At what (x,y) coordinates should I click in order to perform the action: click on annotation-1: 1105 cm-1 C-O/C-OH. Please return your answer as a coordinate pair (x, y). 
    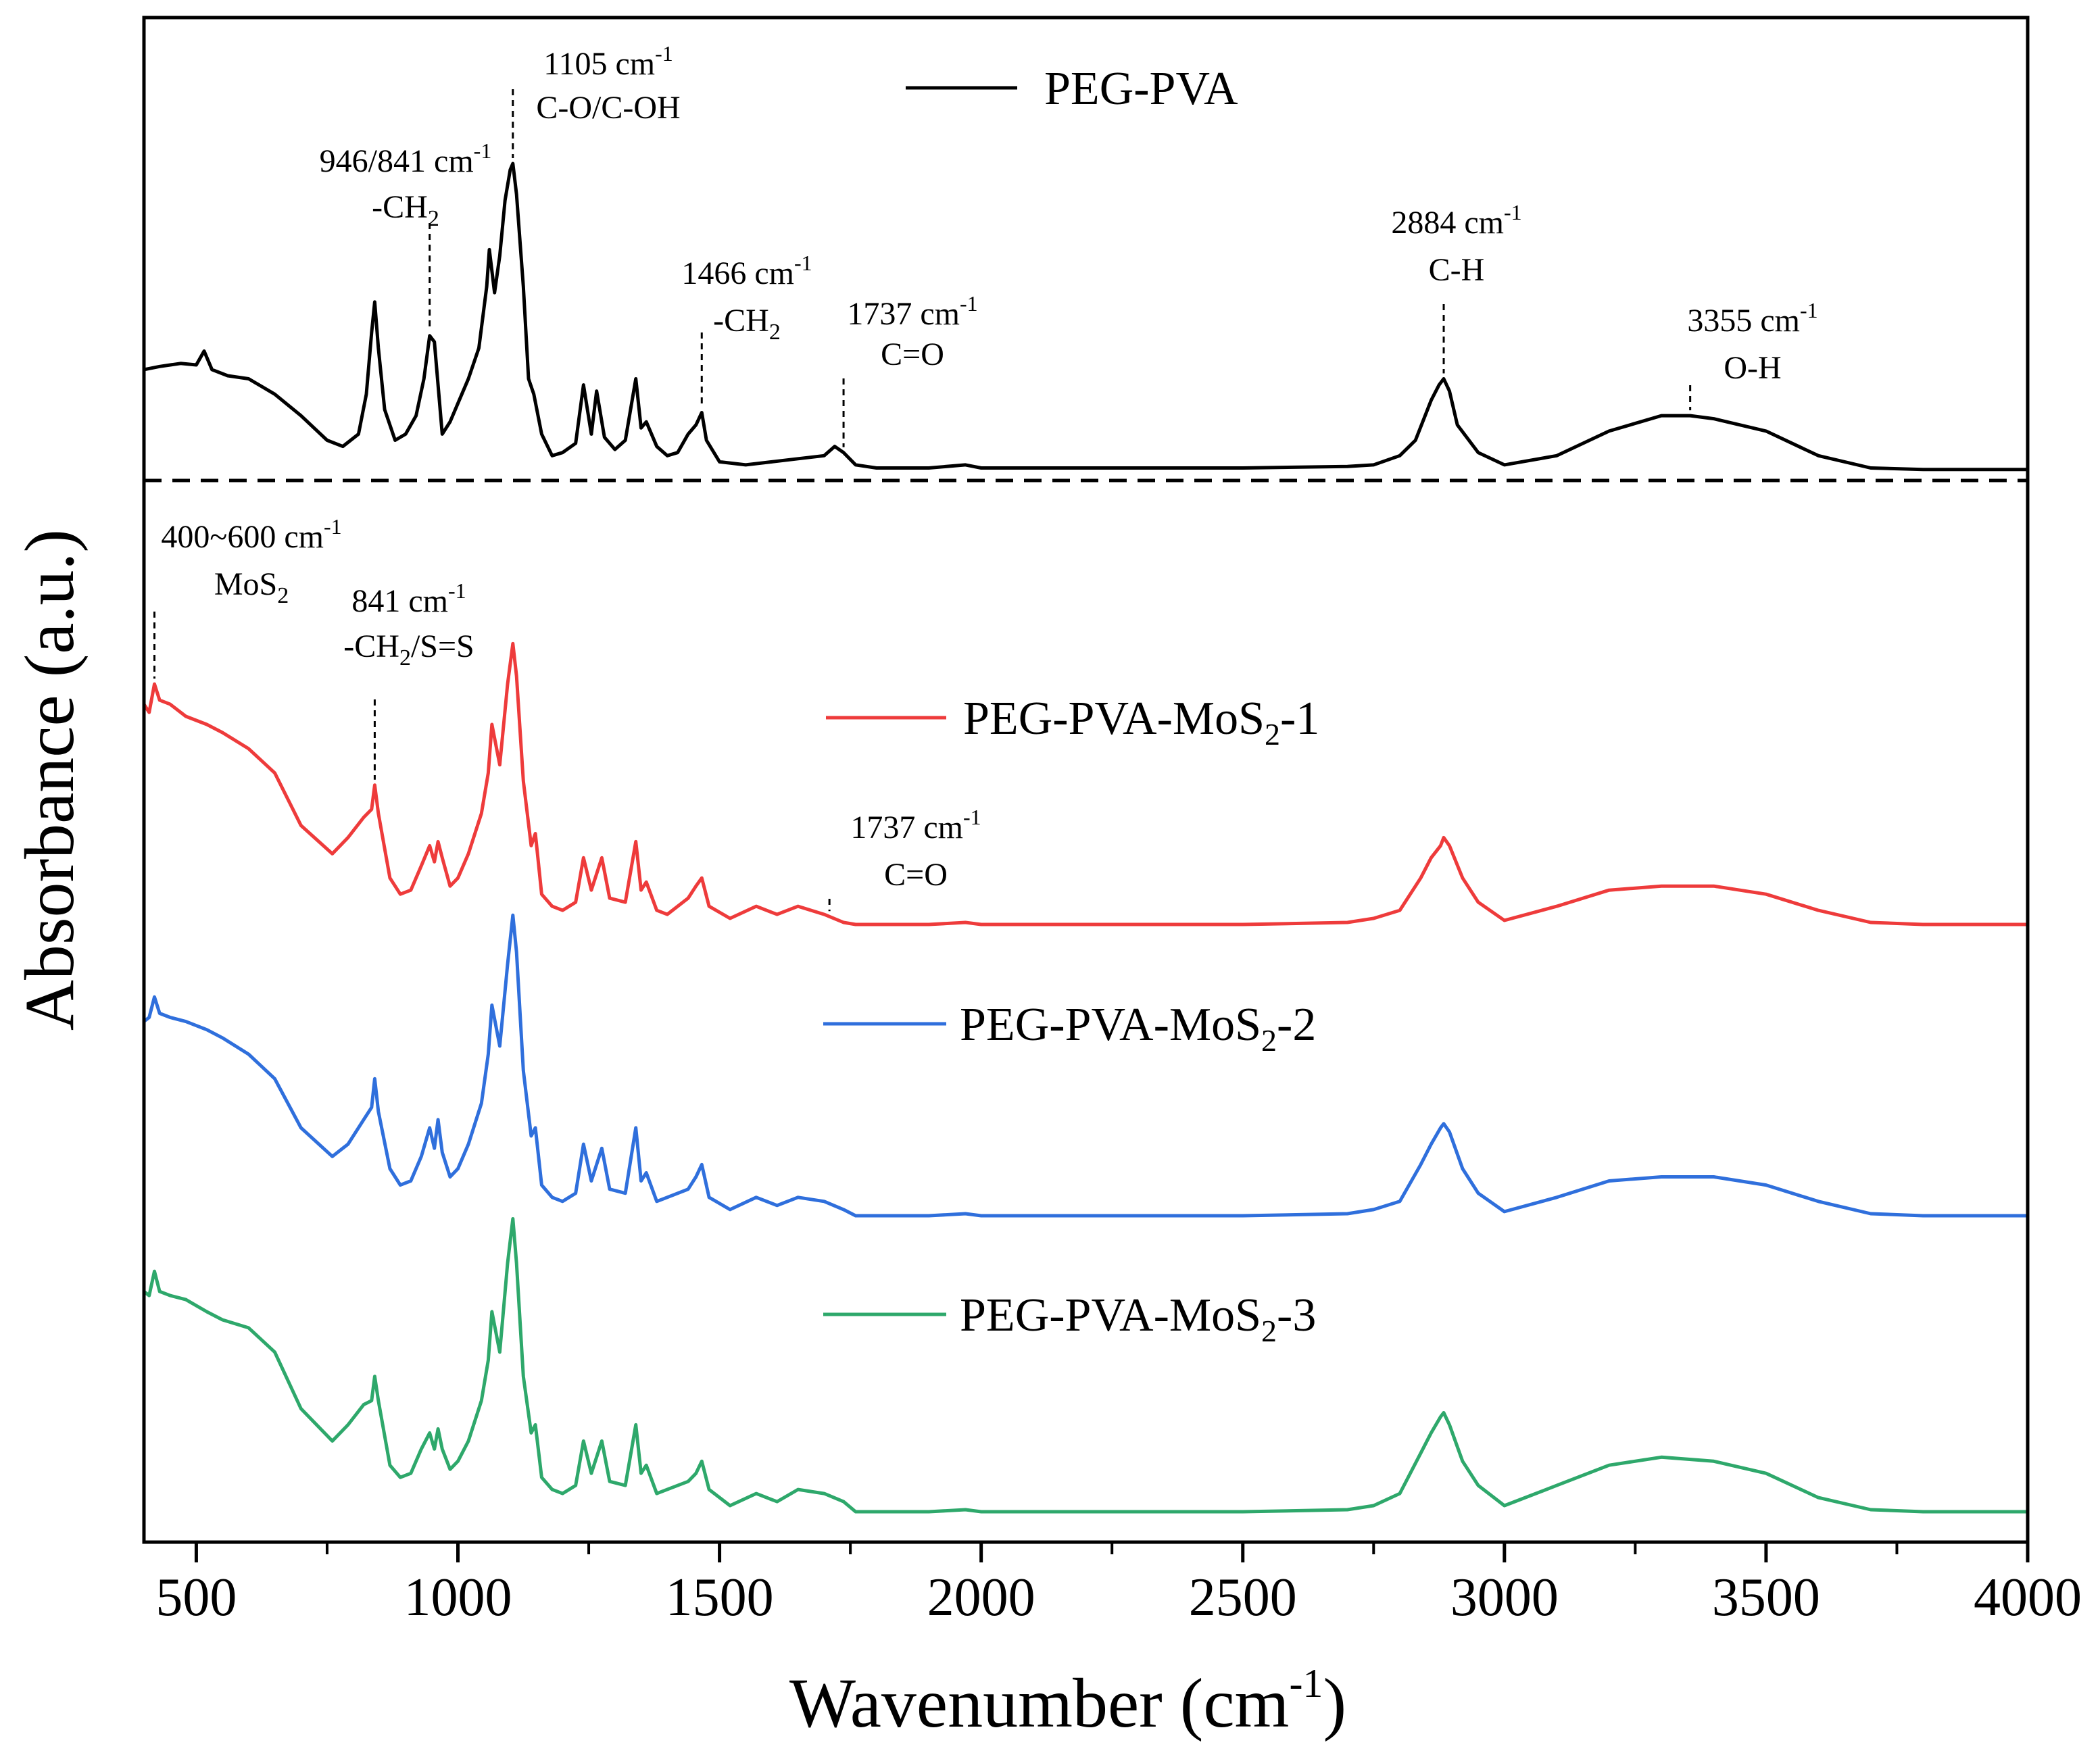
    Looking at the image, I should click on (596, 99).